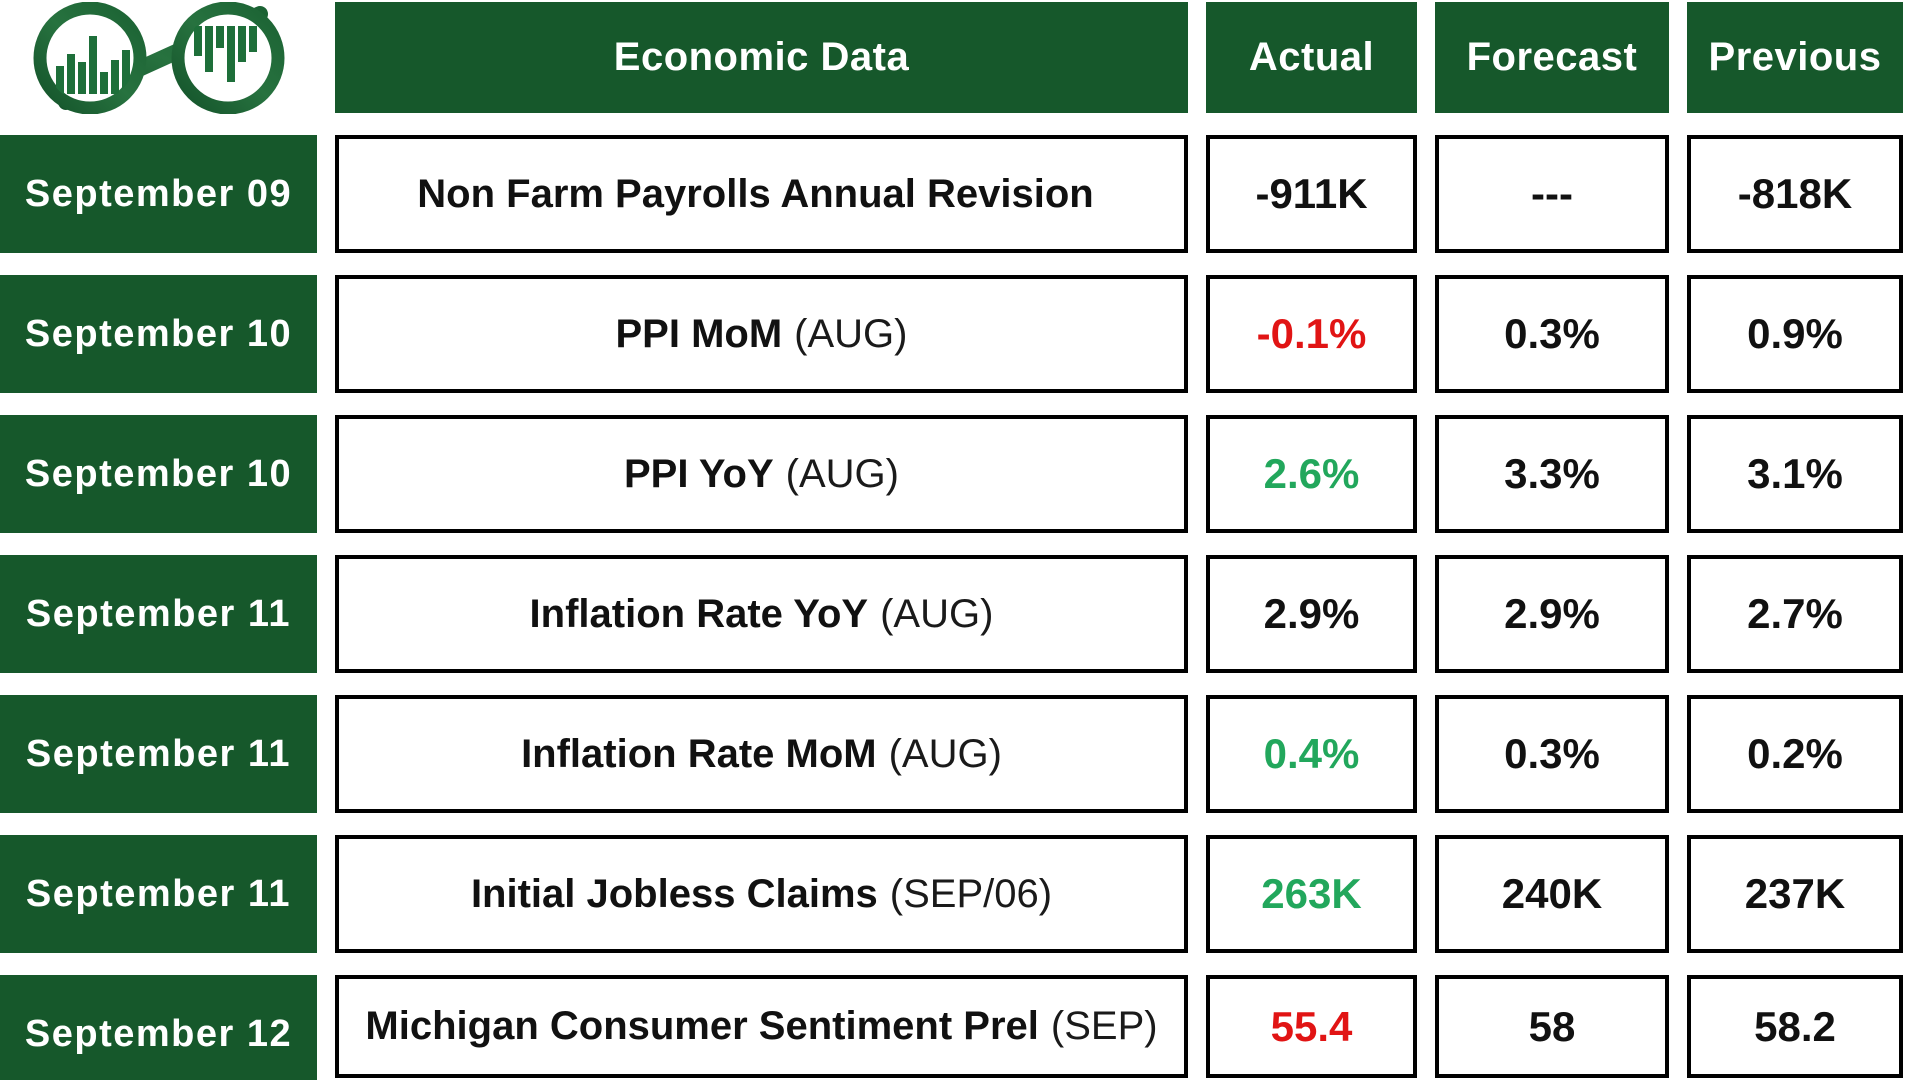 The image size is (1920, 1080). I want to click on event-cell: PPI MoM (AUG), so click(761, 334).